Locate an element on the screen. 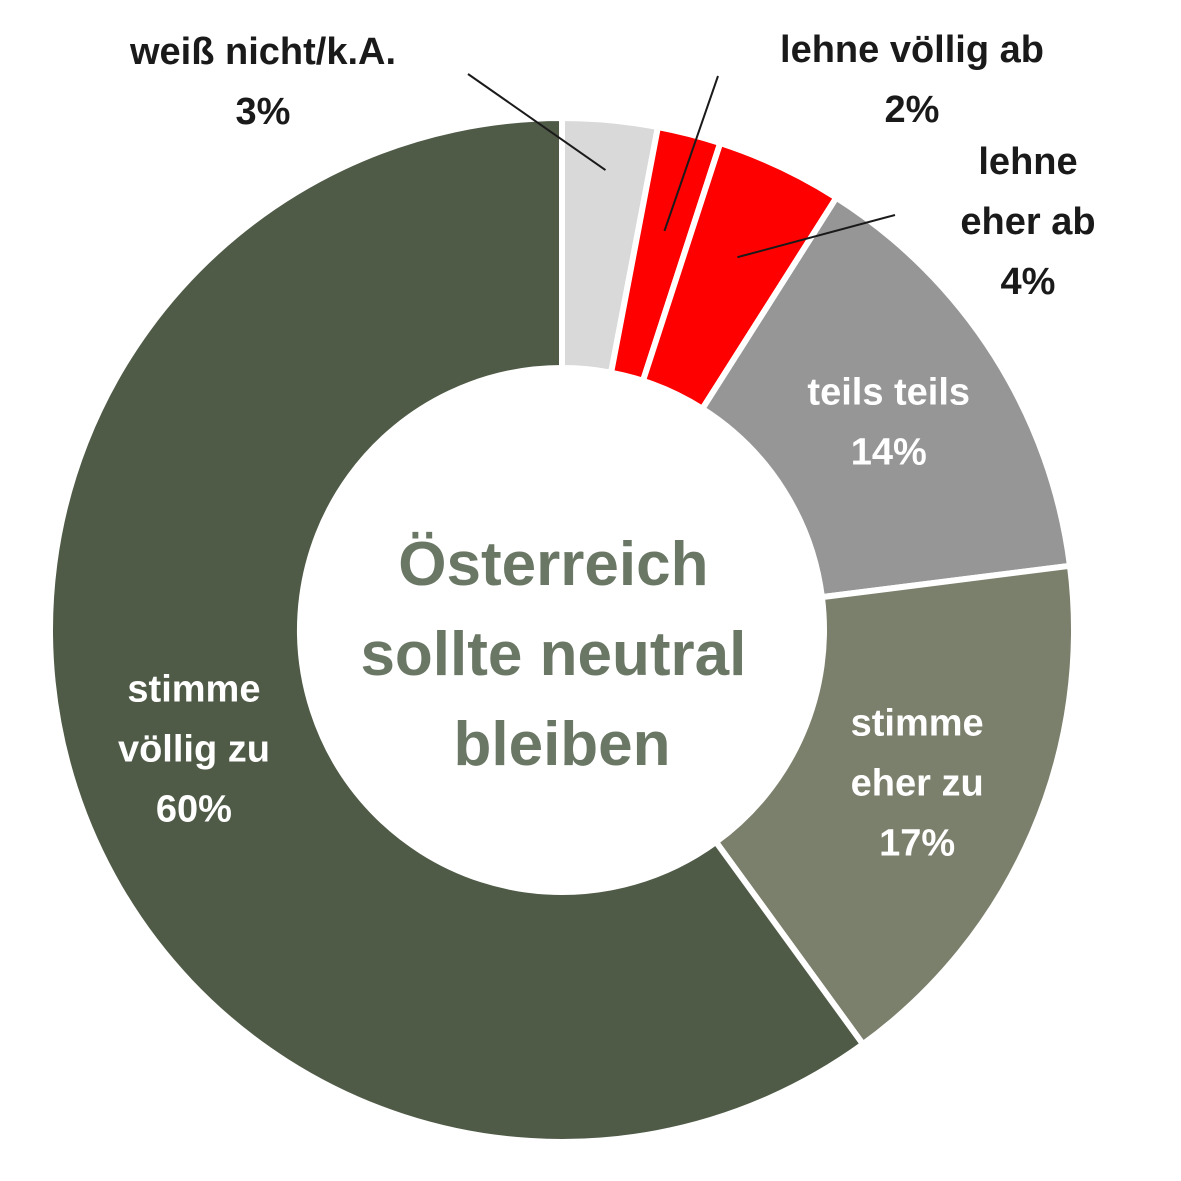 The width and height of the screenshot is (1181, 1181). leader-line-lehne-voellig-ab is located at coordinates (691, 153).